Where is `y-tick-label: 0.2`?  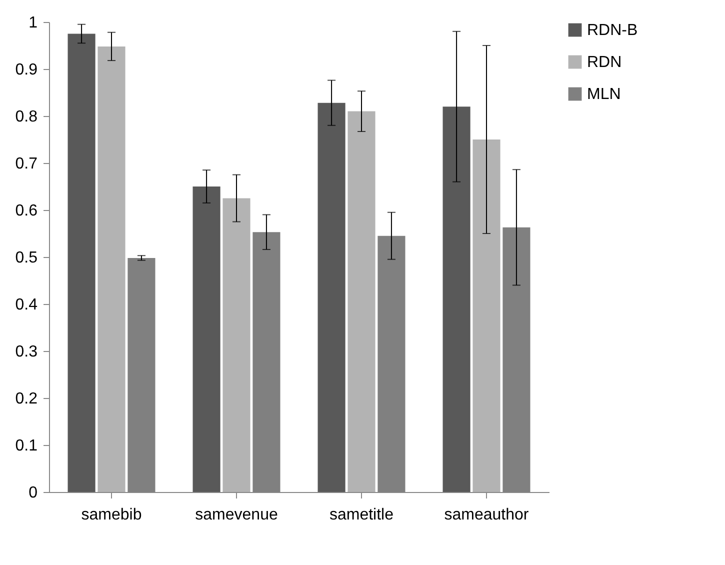
y-tick-label: 0.2 is located at coordinates (26, 399).